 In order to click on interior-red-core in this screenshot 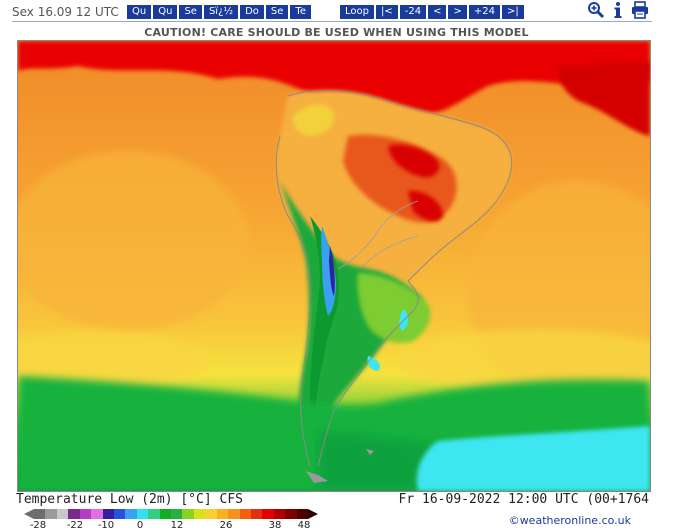, I will do `click(425, 206)`.